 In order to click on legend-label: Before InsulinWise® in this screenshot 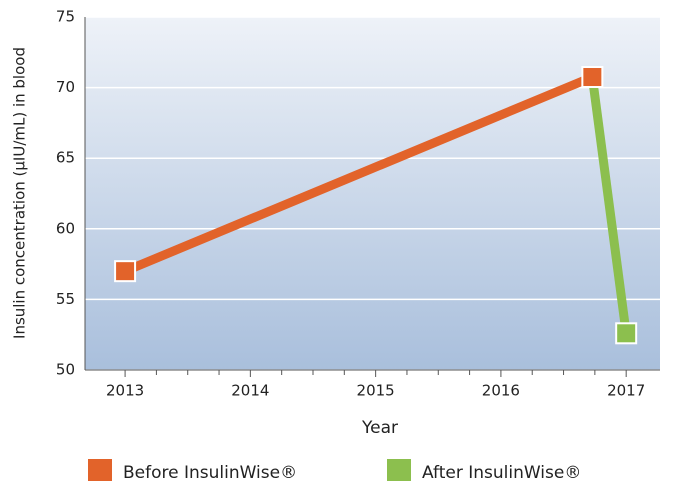, I will do `click(210, 473)`.